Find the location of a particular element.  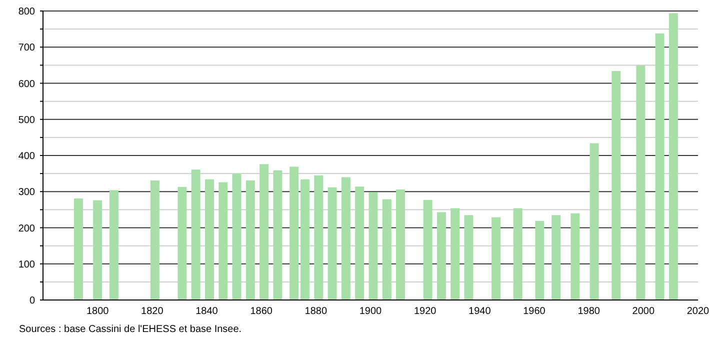

x-tick-label: 1880 is located at coordinates (316, 311).